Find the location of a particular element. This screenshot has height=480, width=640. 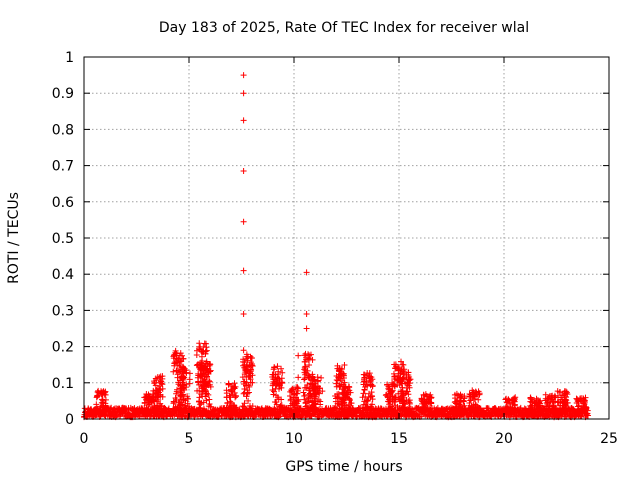

x-tick-label: 5 is located at coordinates (189, 439).